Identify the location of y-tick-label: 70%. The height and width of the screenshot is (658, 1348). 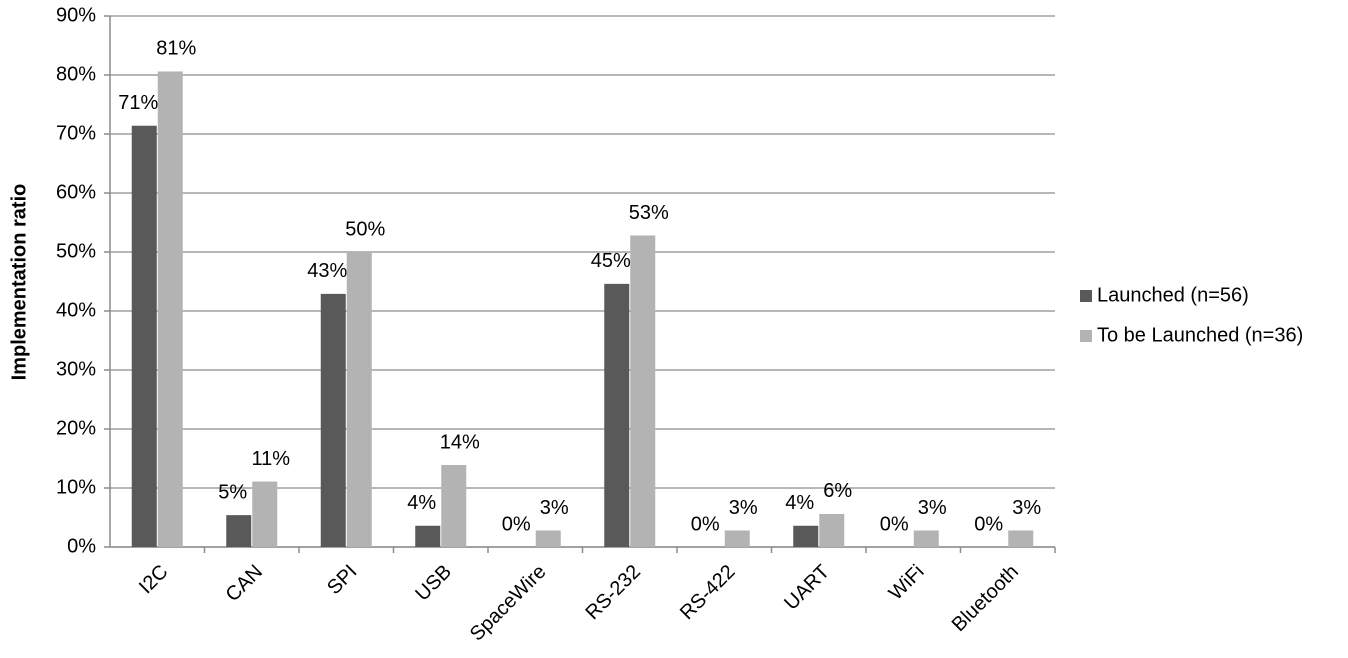
(76, 133).